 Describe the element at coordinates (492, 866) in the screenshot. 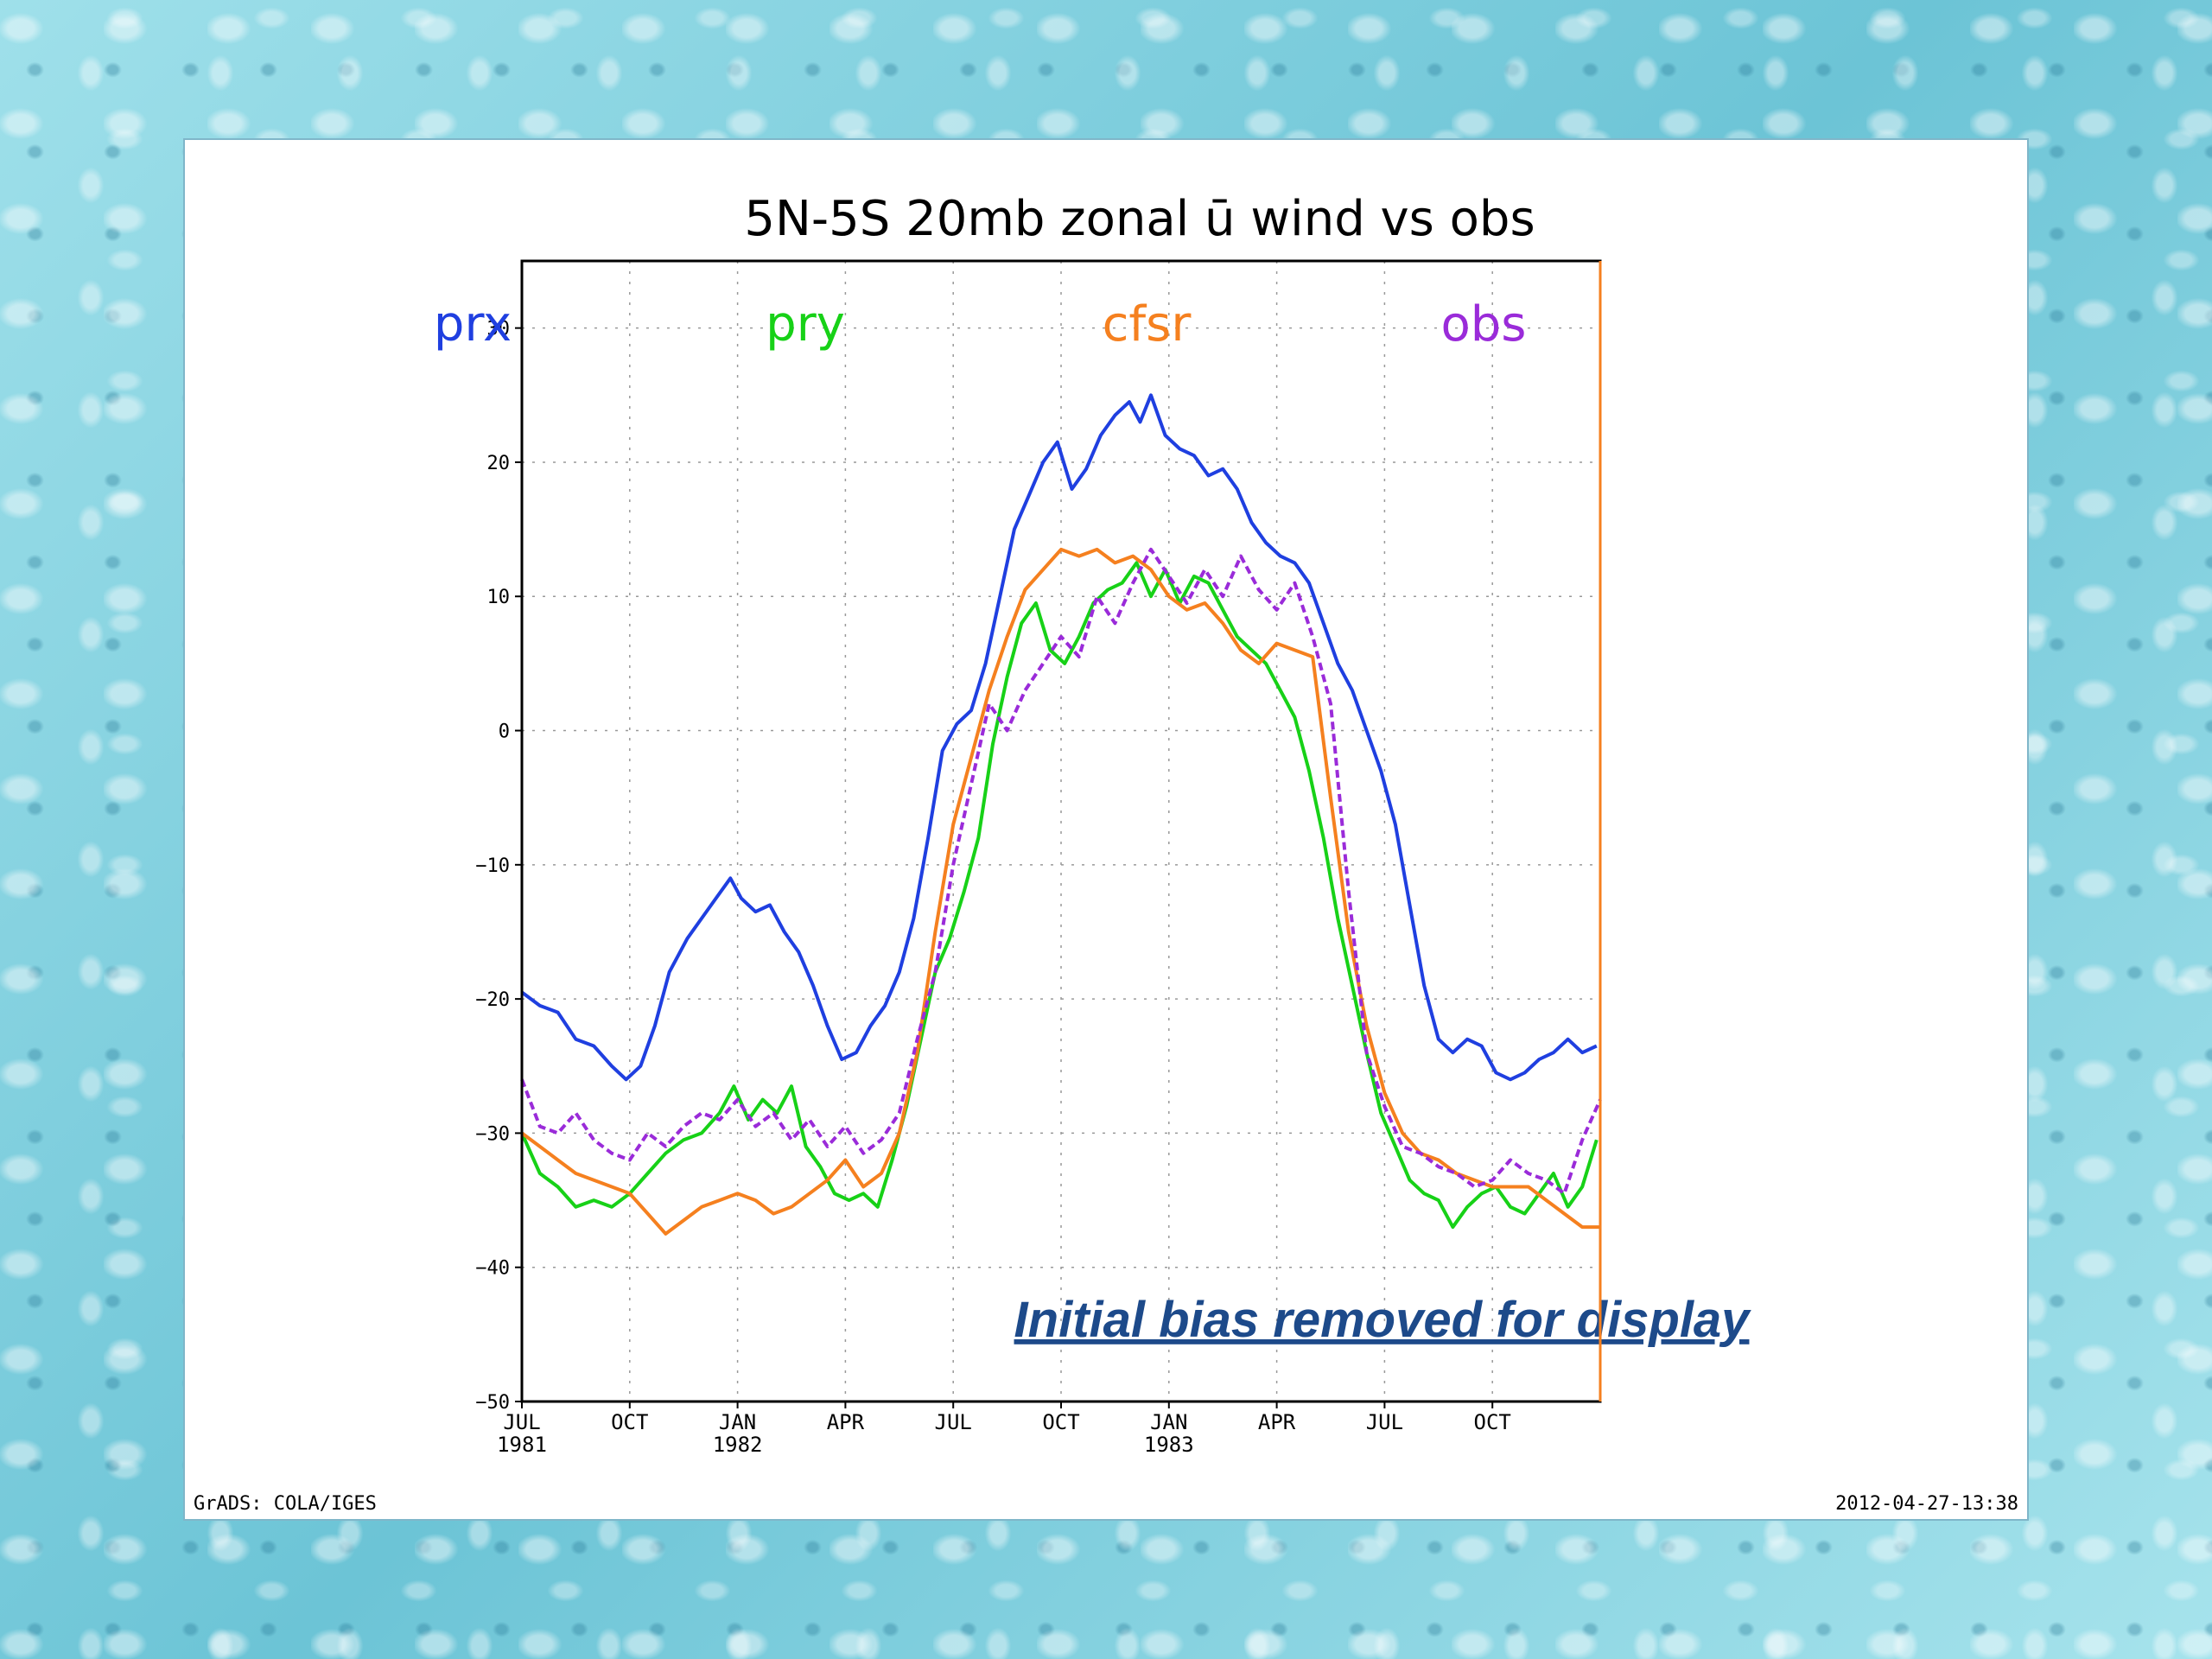

I see `y-tick-label: −10` at that location.